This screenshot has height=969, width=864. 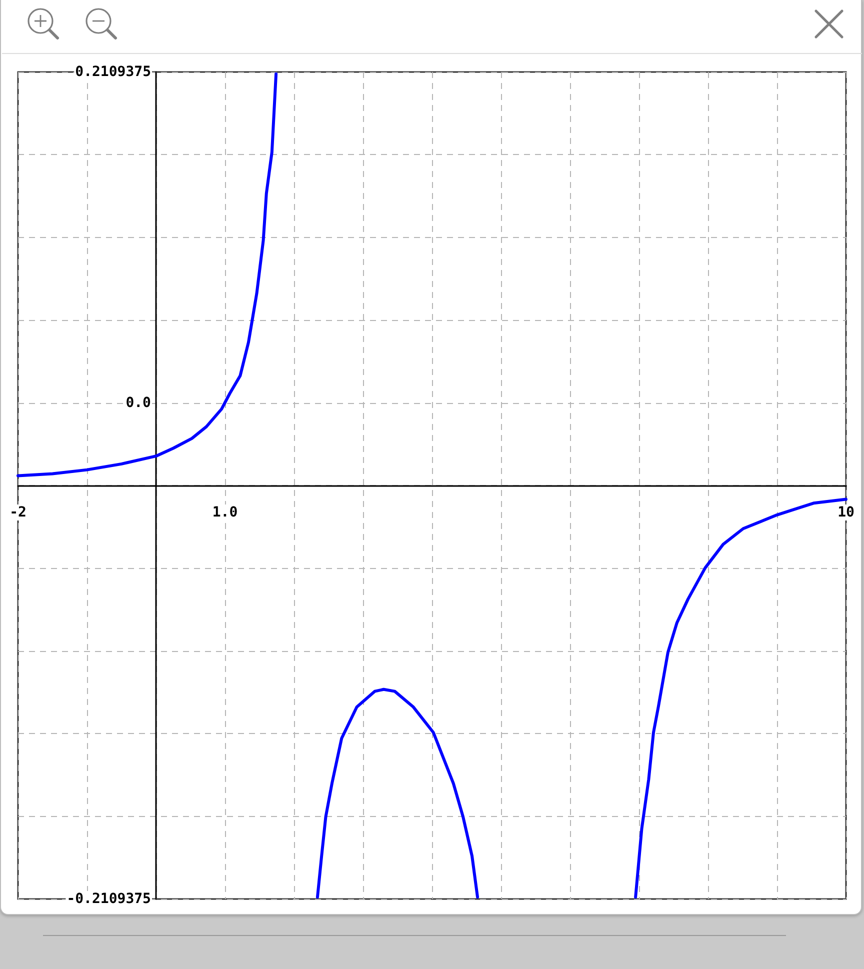 What do you see at coordinates (846, 512) in the screenshot?
I see `x-tick-label: 10` at bounding box center [846, 512].